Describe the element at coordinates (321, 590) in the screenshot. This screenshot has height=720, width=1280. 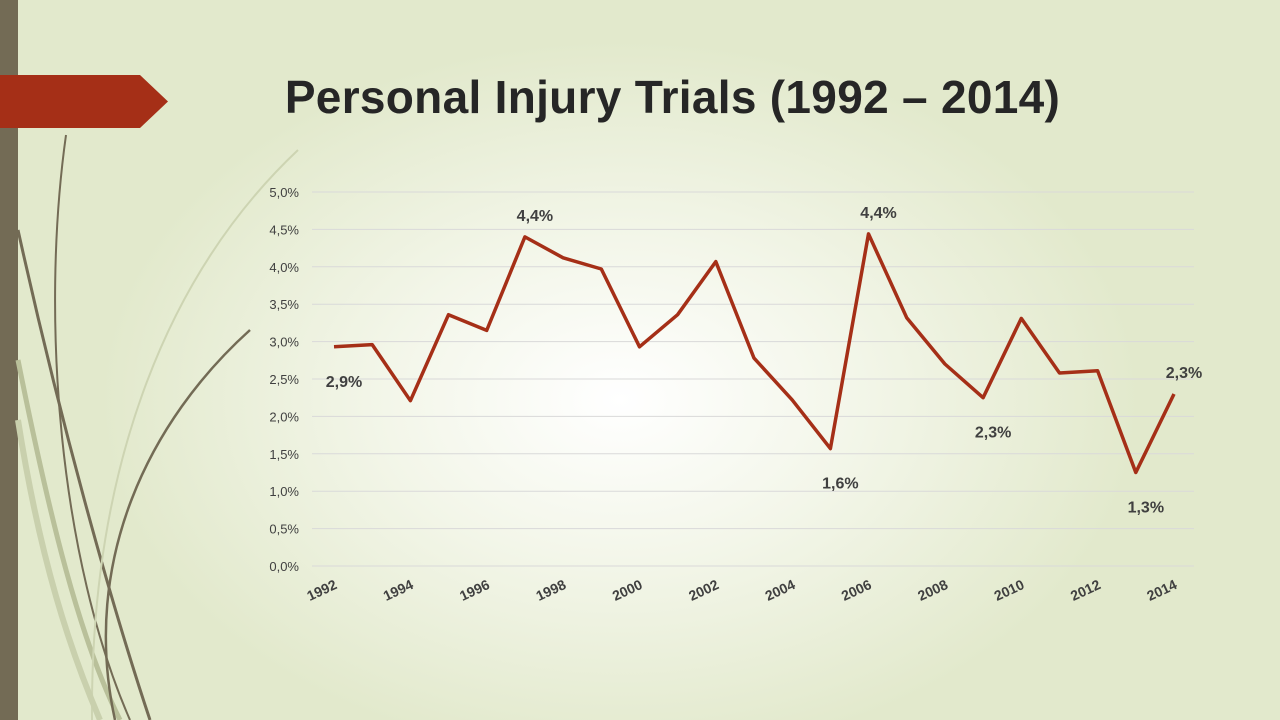
I see `x-tick-label: 1992` at that location.